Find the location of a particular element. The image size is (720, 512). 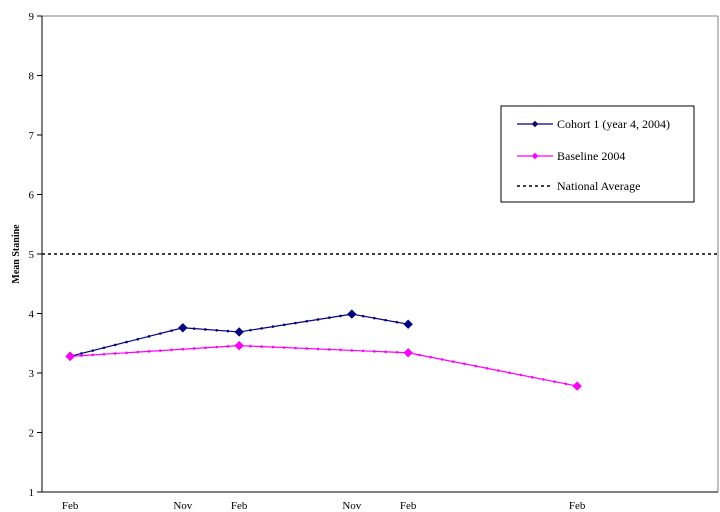

legend-label: Cohort 1 (year 4, 2004) is located at coordinates (613, 124).